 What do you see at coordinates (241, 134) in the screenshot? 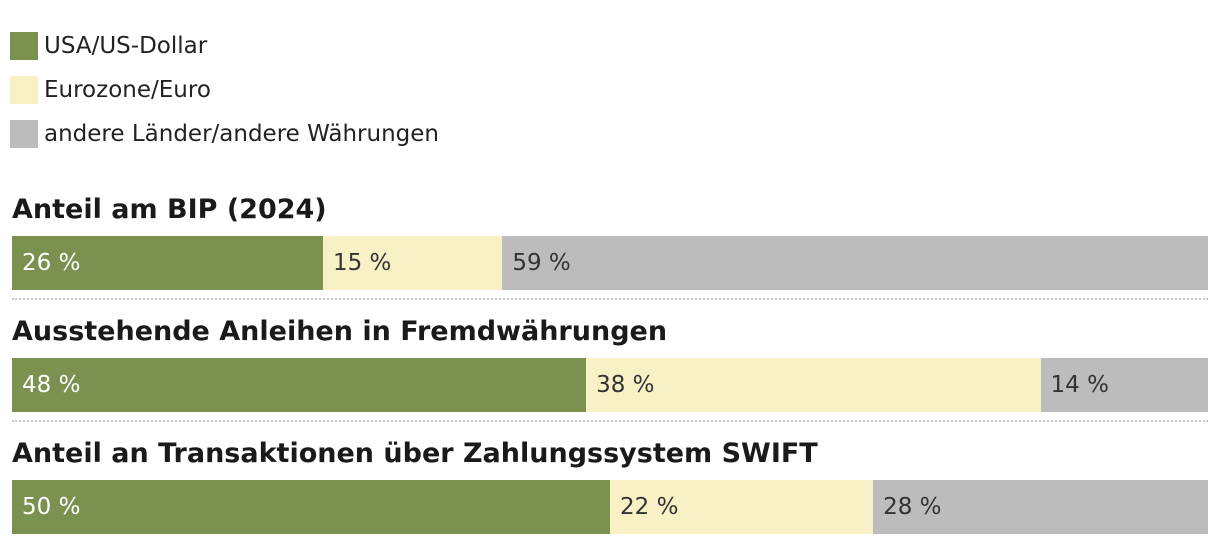
I see `legend-label-other: andere Länder/andere Währungen` at bounding box center [241, 134].